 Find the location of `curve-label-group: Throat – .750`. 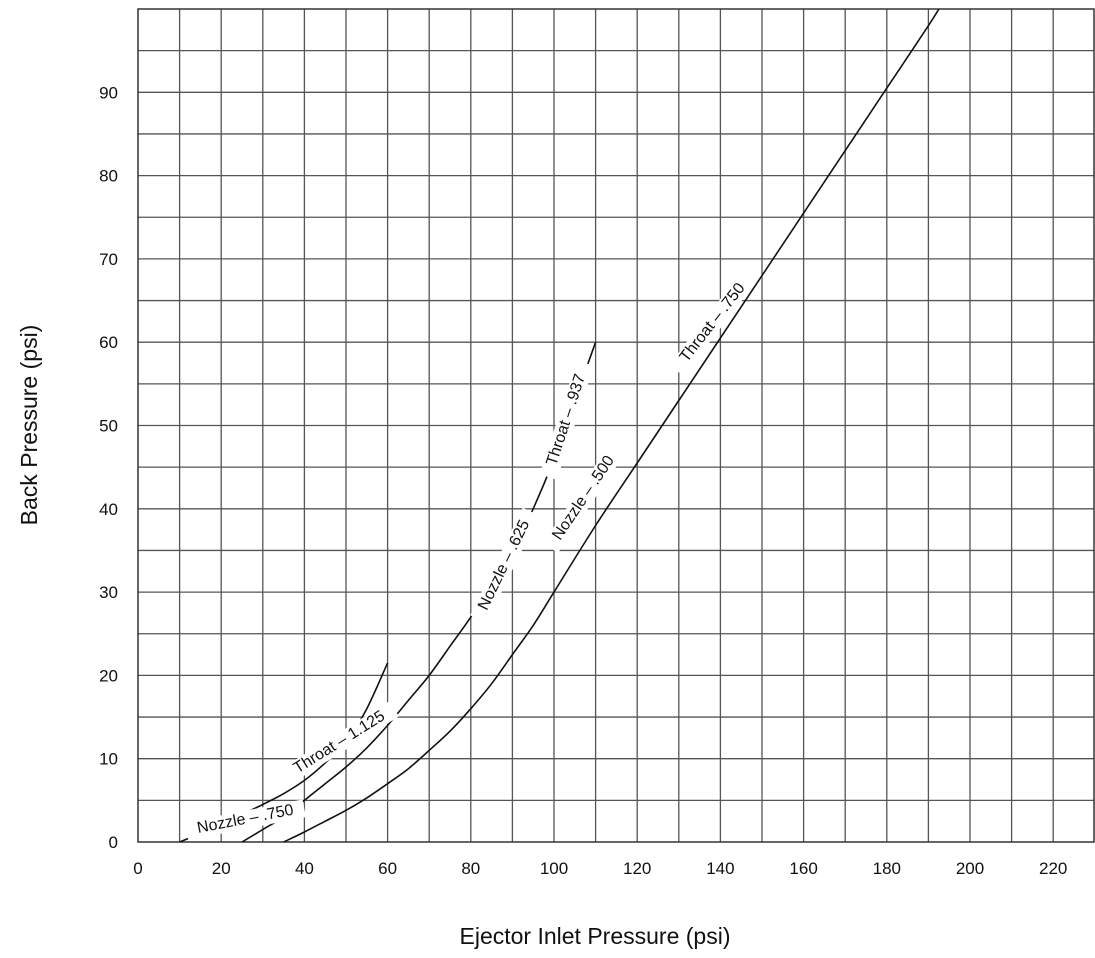

curve-label-group: Throat – .750 is located at coordinates (713, 323).